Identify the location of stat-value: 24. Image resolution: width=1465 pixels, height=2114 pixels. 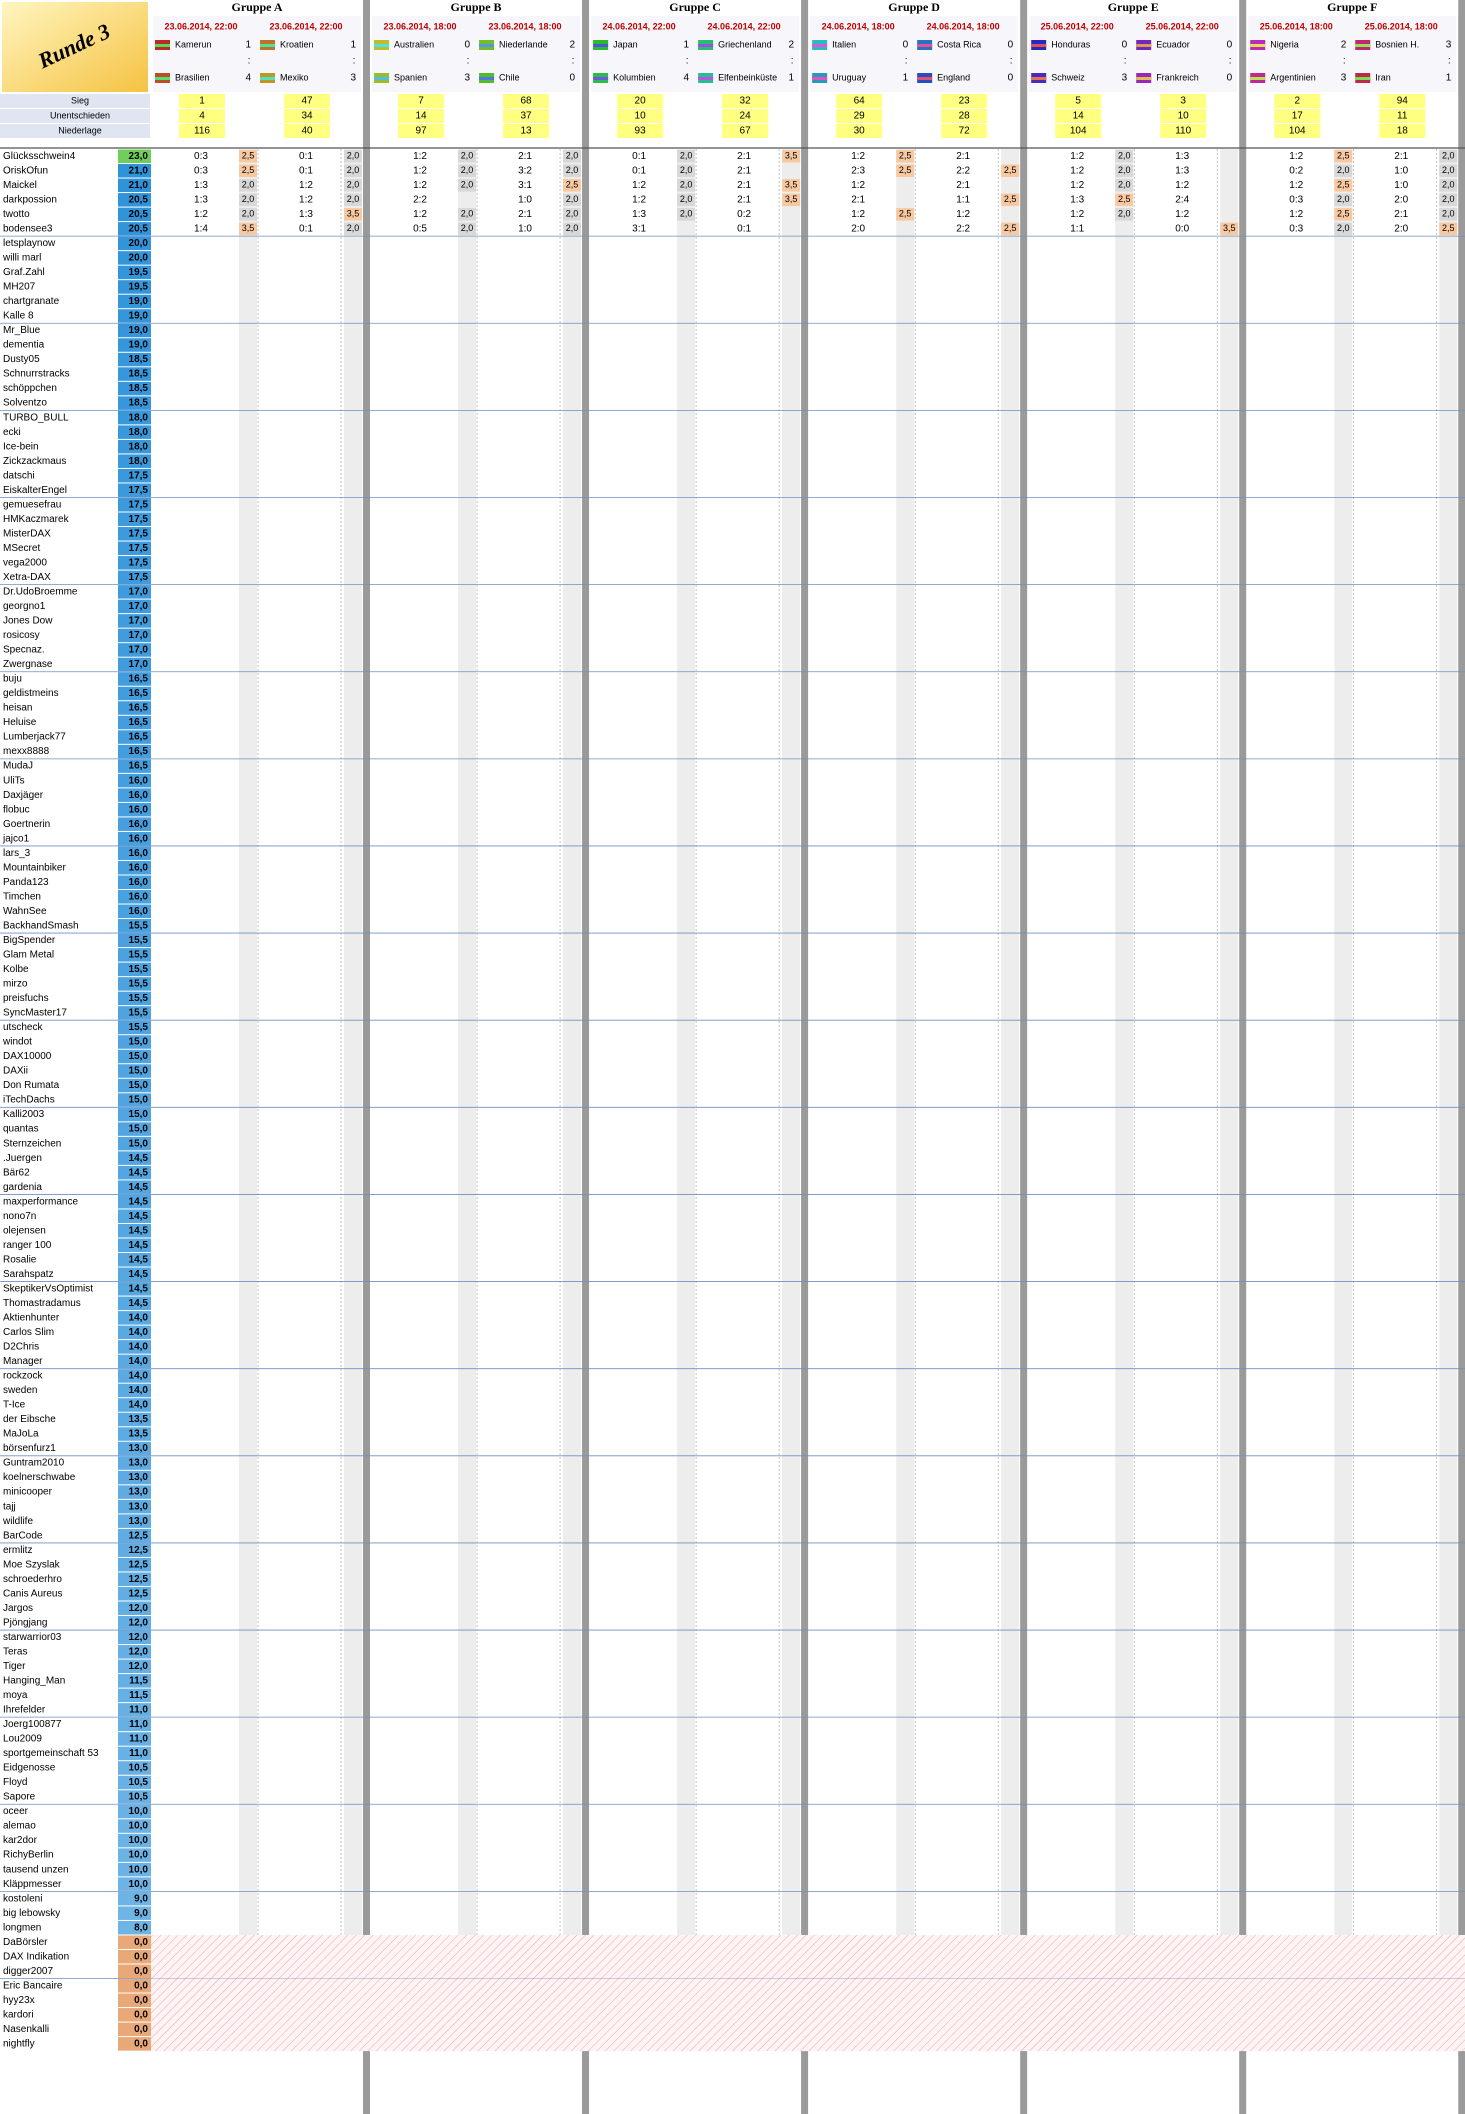
(746, 116).